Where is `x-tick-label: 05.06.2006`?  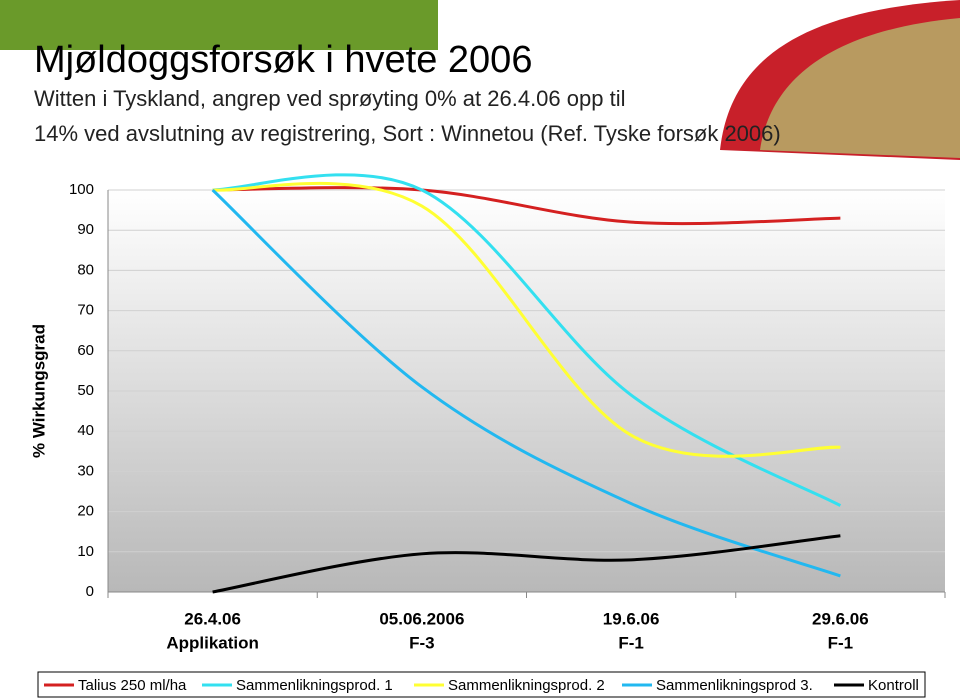 x-tick-label: 05.06.2006 is located at coordinates (421, 618).